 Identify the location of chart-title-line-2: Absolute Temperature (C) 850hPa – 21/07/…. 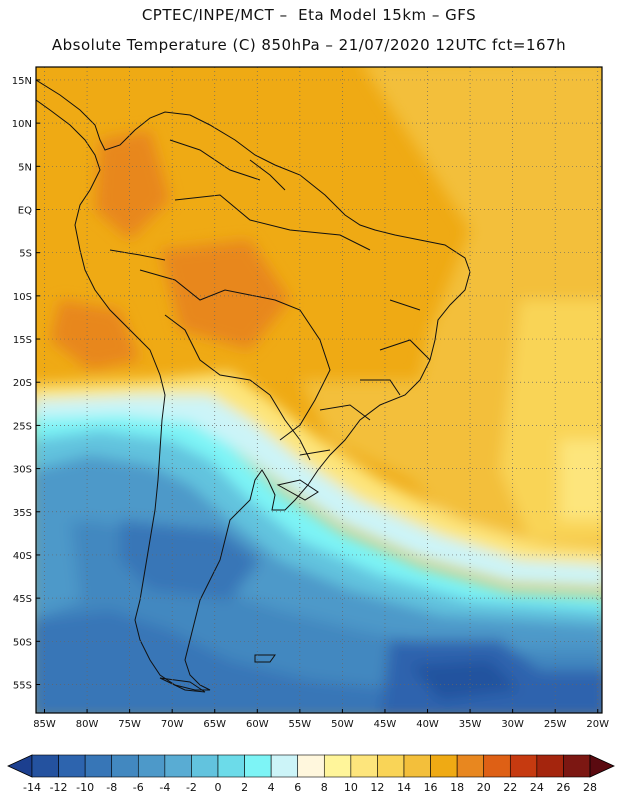
(309, 45).